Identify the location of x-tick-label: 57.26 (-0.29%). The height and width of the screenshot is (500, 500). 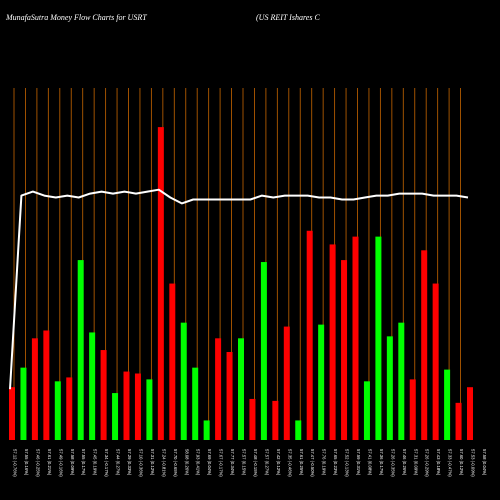
(427, 463).